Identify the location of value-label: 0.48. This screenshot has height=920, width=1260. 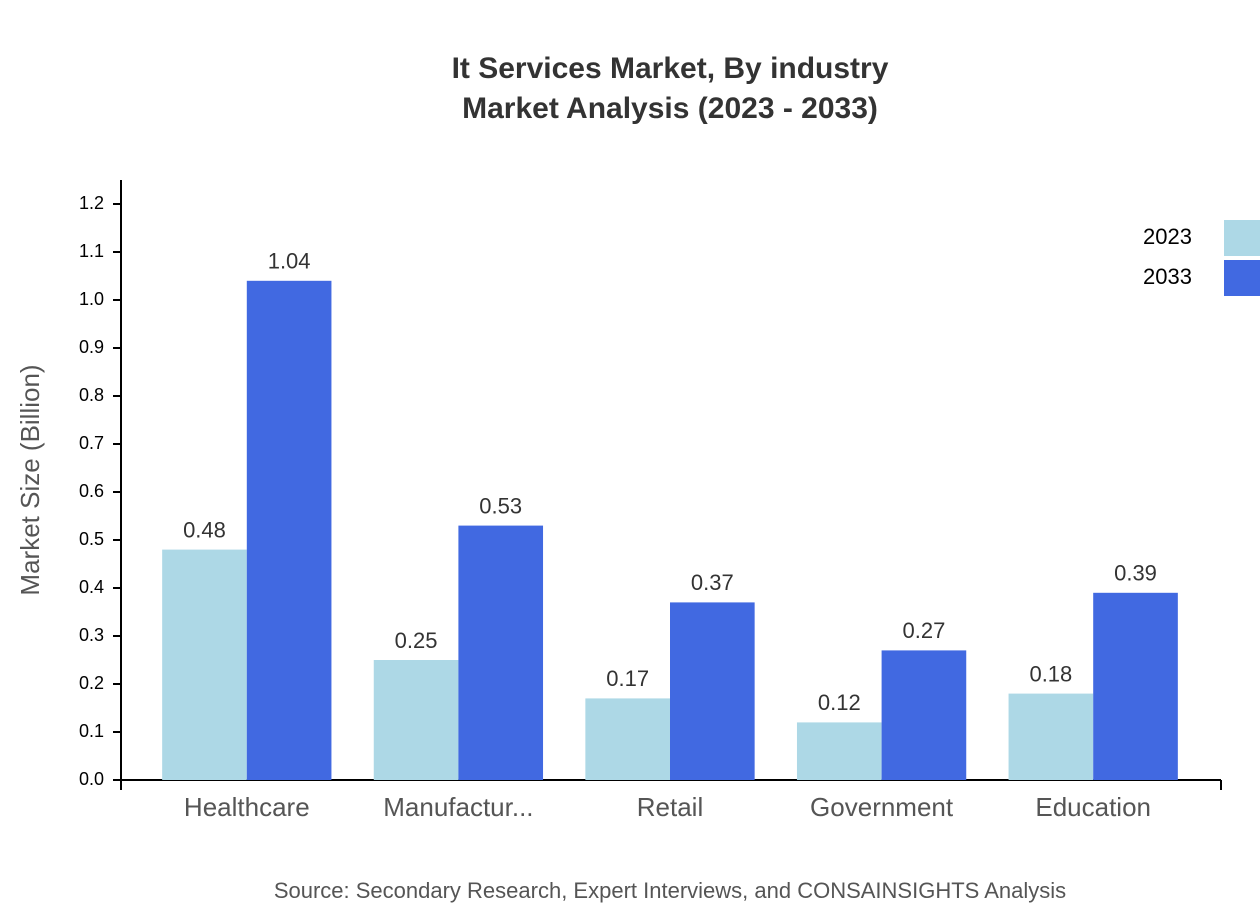
(204, 529).